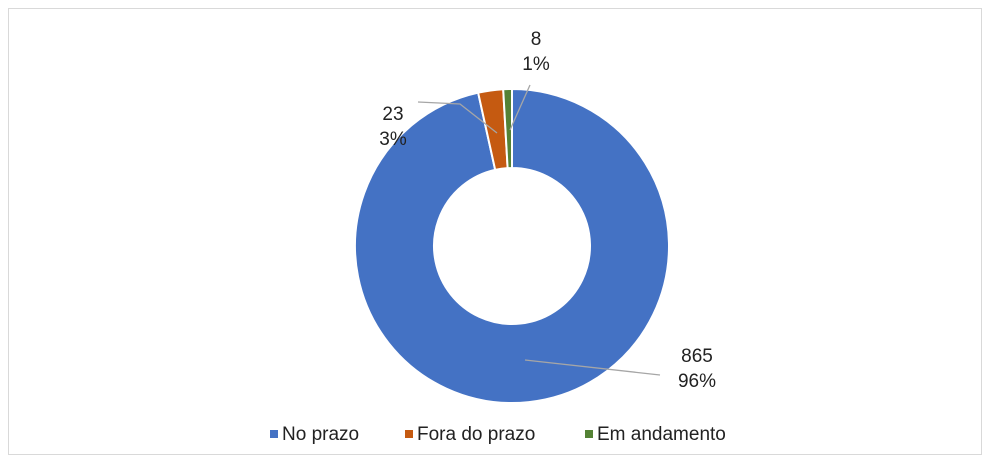 The width and height of the screenshot is (990, 469). What do you see at coordinates (536, 39) in the screenshot?
I see `data-label: 8` at bounding box center [536, 39].